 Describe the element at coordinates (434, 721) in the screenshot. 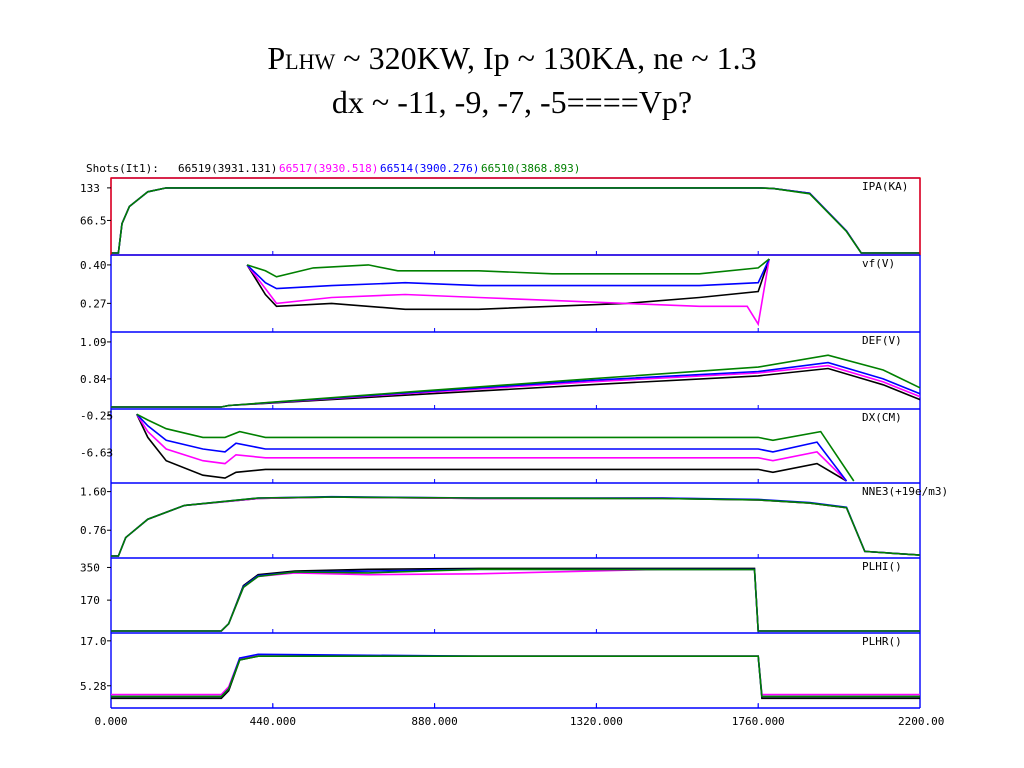

I see `x-tick-label: 880.000` at that location.